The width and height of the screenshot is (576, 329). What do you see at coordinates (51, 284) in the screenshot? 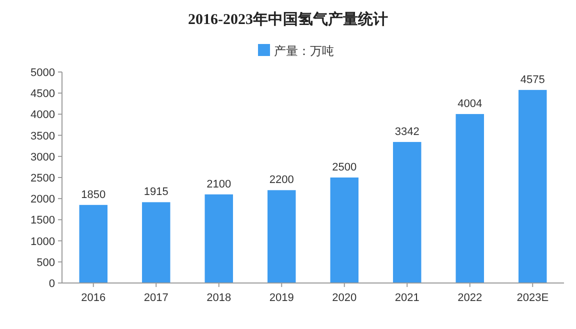
I see `y-tick-label: 0` at bounding box center [51, 284].